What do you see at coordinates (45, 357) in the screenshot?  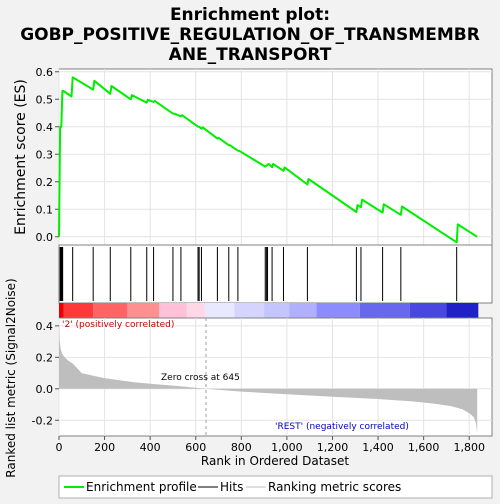 I see `metric-y-tick-label: 0.2` at bounding box center [45, 357].